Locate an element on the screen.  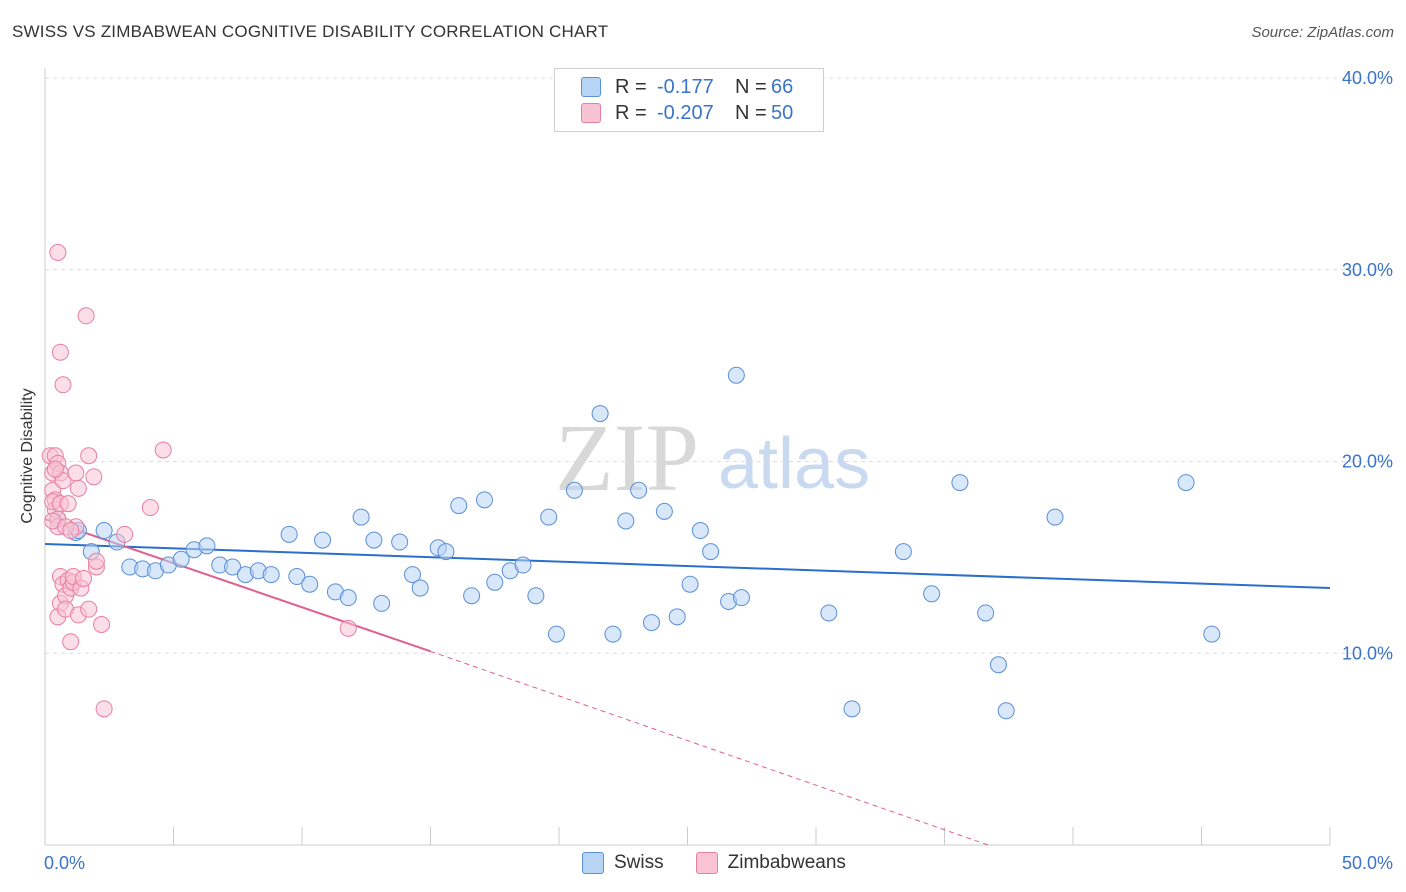
zimbabweans-n-value: 50 is located at coordinates (782, 112).